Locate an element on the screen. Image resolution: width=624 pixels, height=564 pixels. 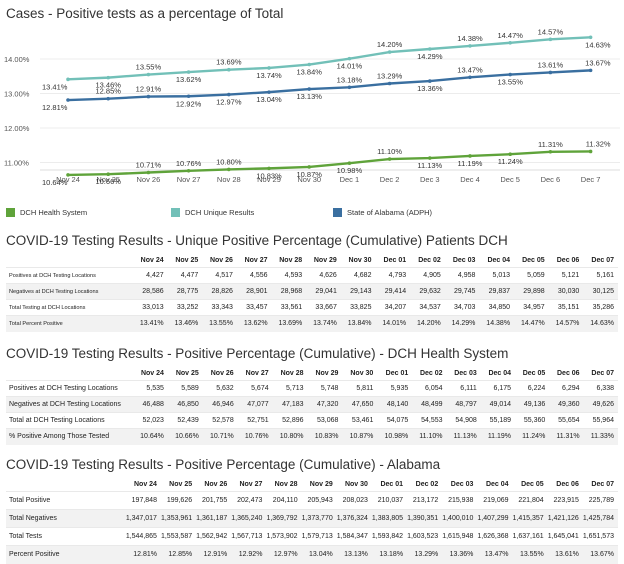
table-cell: 1,593,842 is located at coordinates (389, 536).